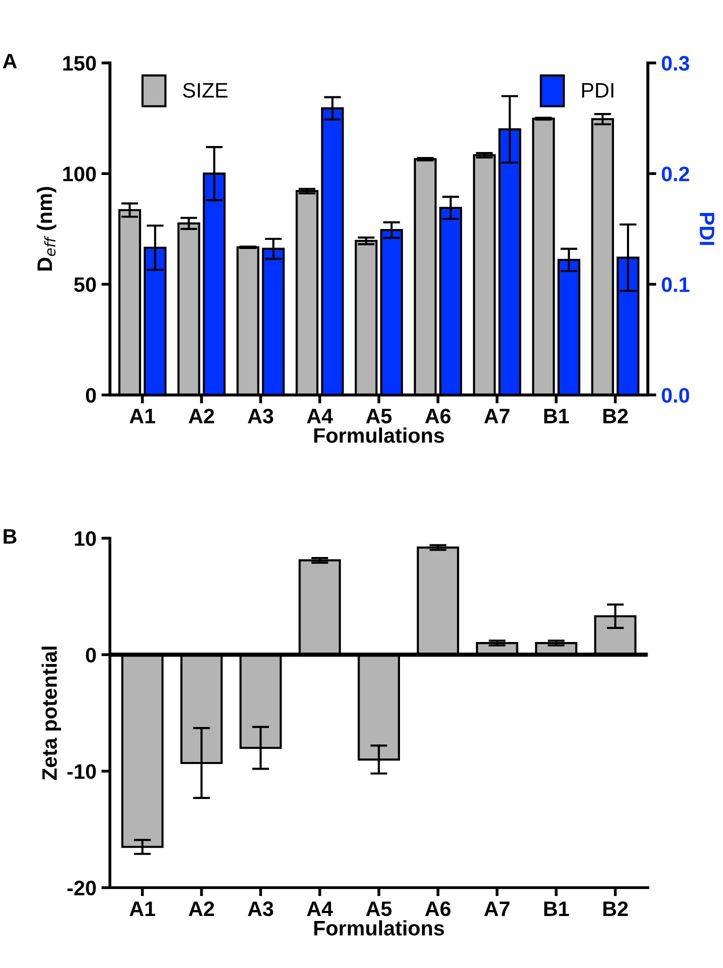  What do you see at coordinates (81, 771) in the screenshot?
I see `y-tick-label: -10` at bounding box center [81, 771].